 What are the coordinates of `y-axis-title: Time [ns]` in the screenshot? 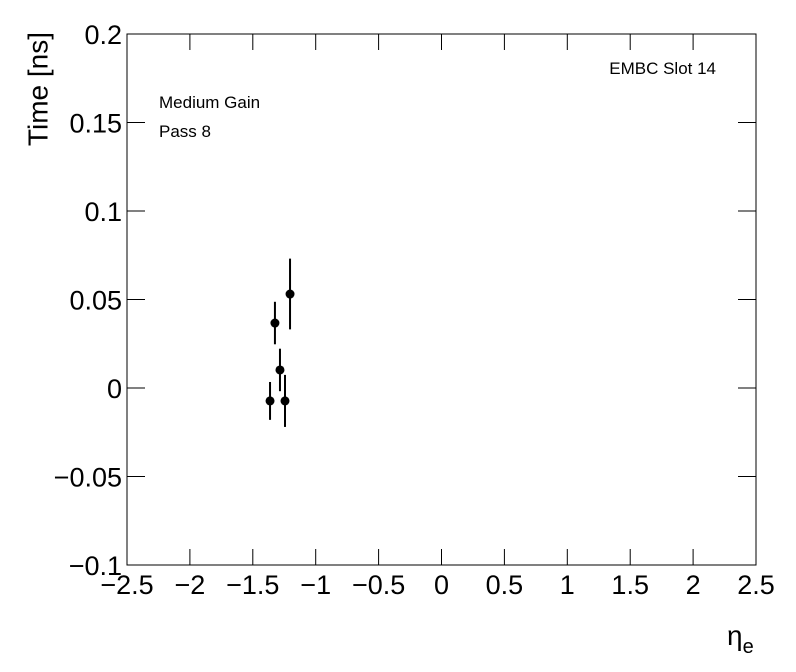 It's located at (37, 89).